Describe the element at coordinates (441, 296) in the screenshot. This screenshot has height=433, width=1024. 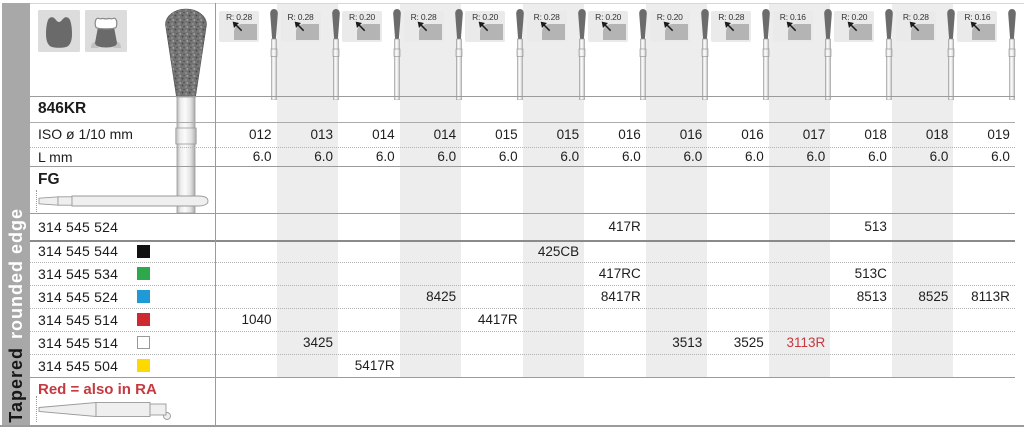
I see `figure-cell: 8425` at that location.